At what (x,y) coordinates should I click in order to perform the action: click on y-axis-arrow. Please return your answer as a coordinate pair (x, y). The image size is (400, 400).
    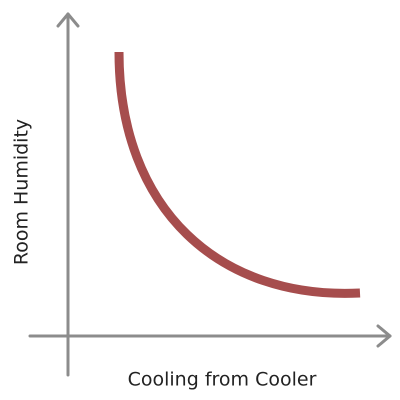
    Looking at the image, I should click on (68, 20).